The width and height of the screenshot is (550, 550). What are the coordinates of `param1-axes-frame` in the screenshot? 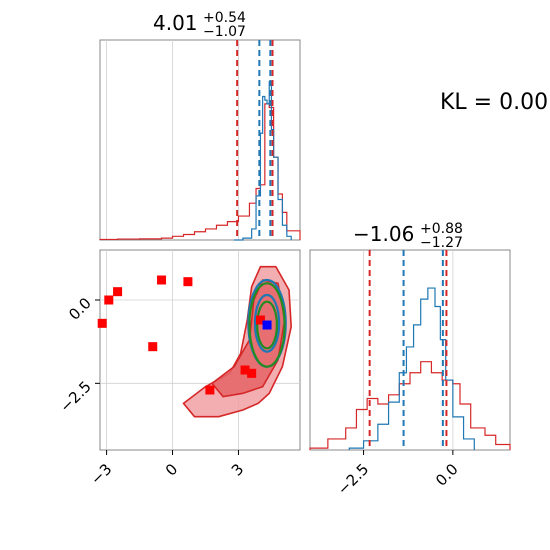 It's located at (200, 140).